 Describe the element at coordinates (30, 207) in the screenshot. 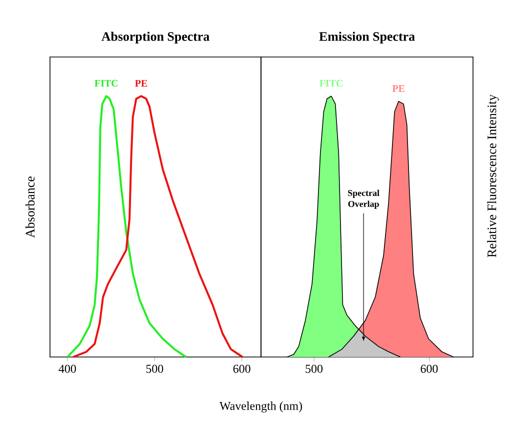

I see `y-axis-title: Absorbance` at that location.